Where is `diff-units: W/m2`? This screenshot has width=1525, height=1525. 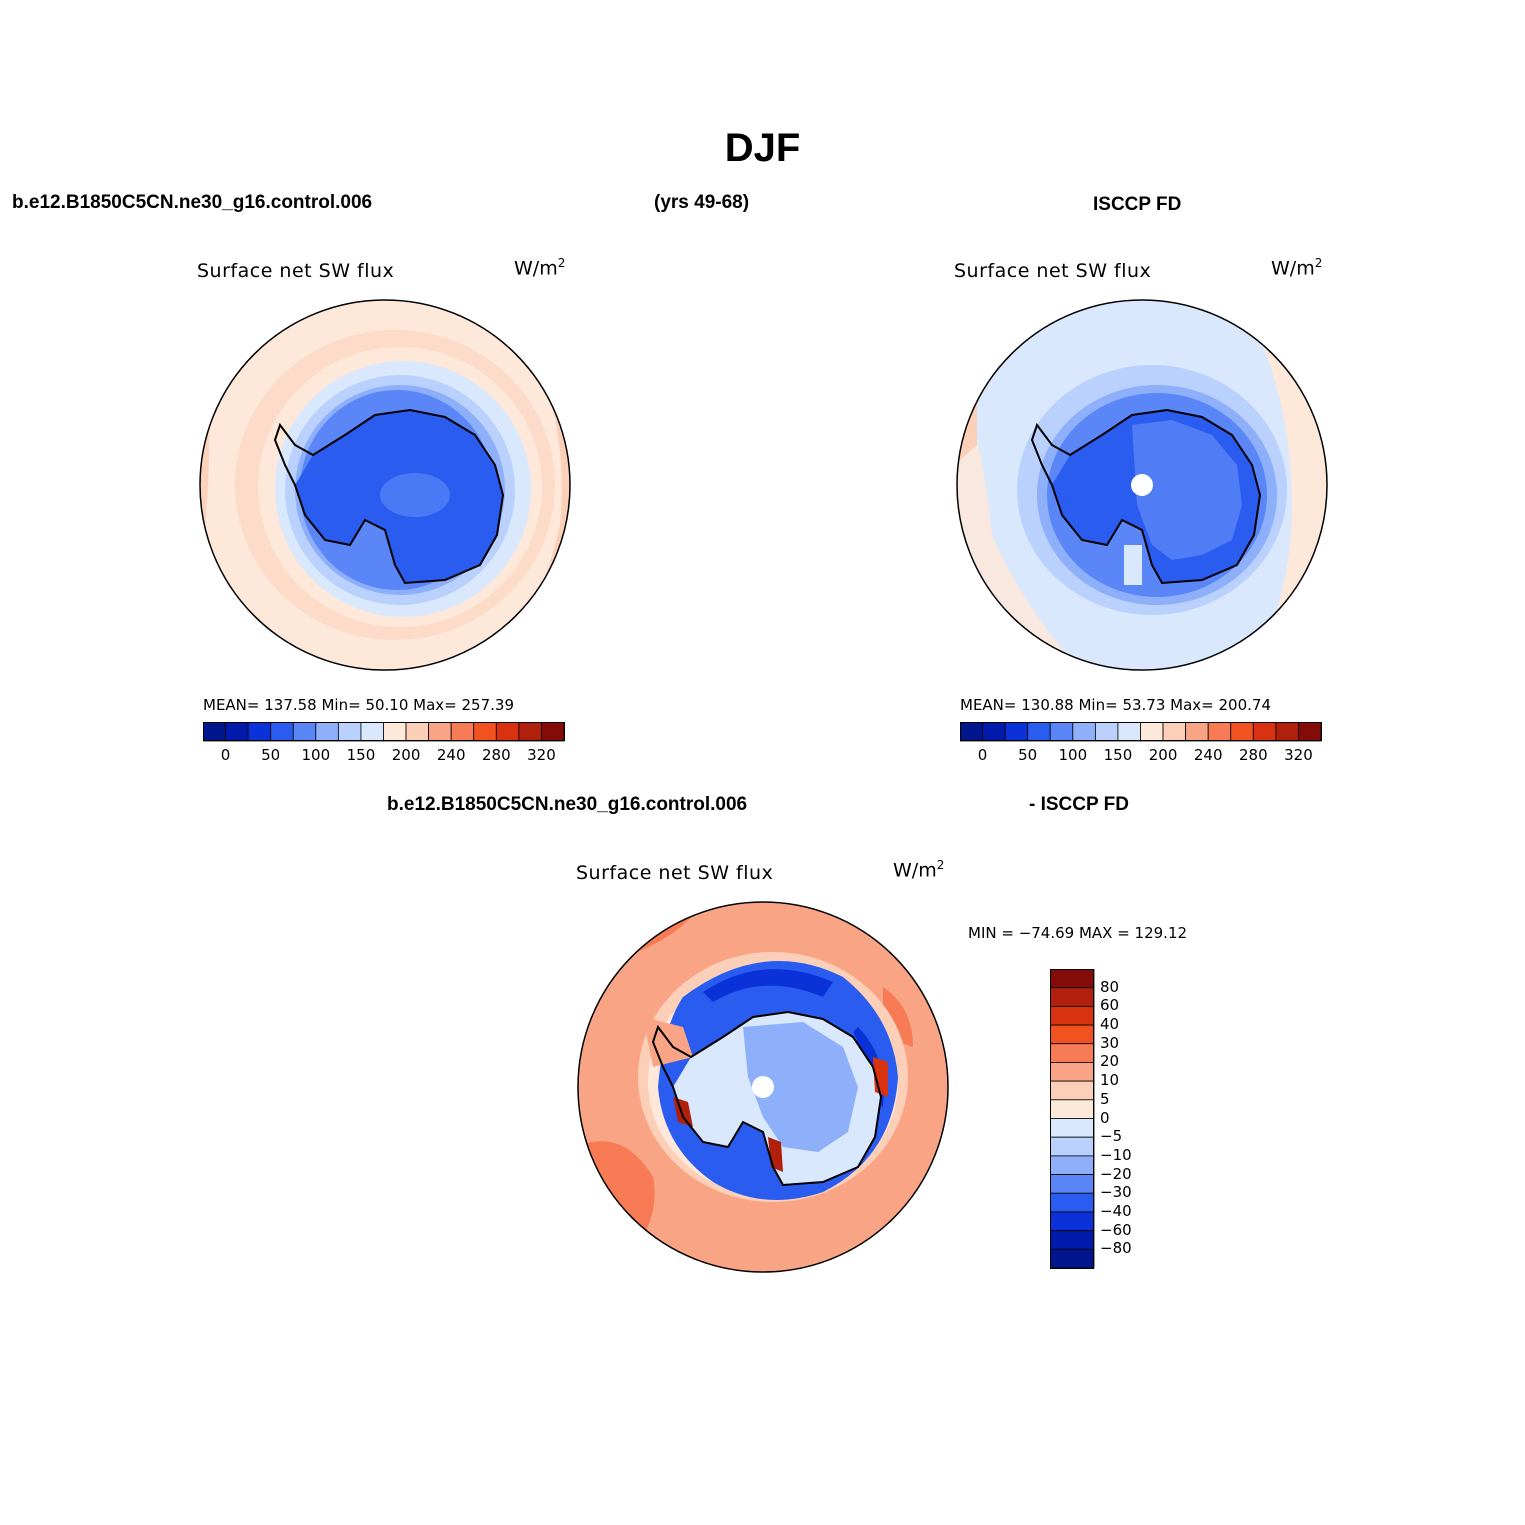 diff-units: W/m2 is located at coordinates (919, 870).